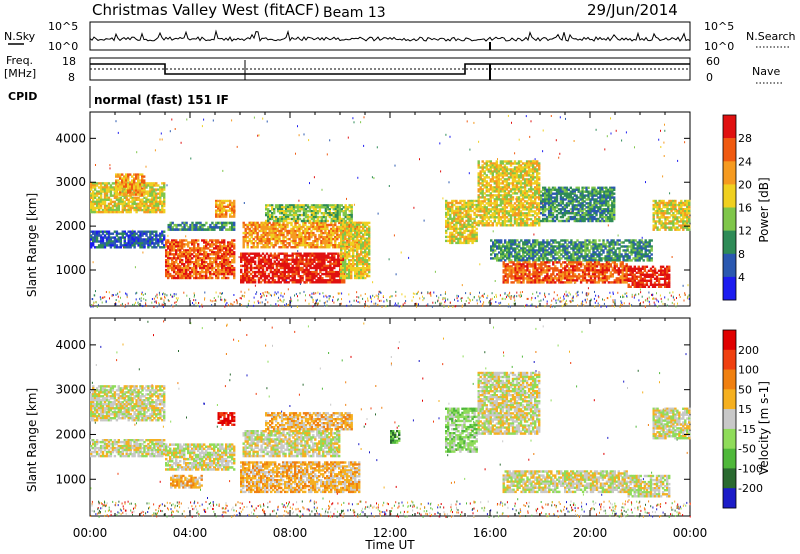  I want to click on colorbar-tick-label: 28, so click(745, 138).